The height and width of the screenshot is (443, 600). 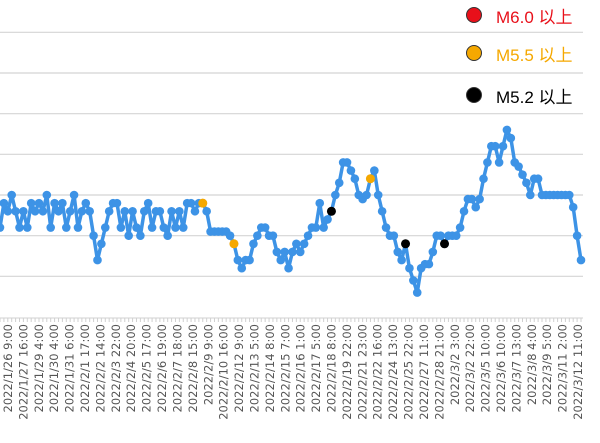 I want to click on legend-label: M5.5 以上, so click(x=534, y=55).